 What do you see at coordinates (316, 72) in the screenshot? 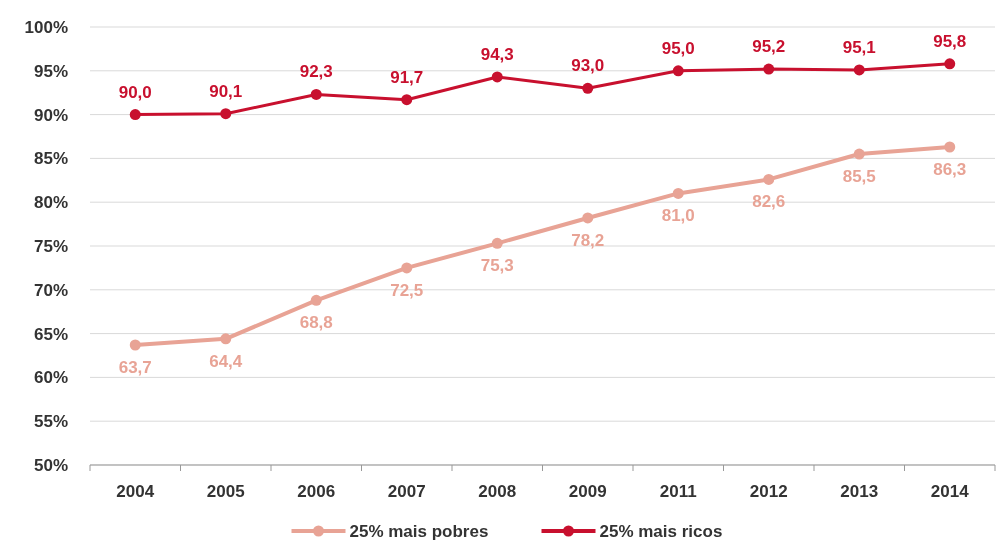
I see `data-label: 92,3` at bounding box center [316, 72].